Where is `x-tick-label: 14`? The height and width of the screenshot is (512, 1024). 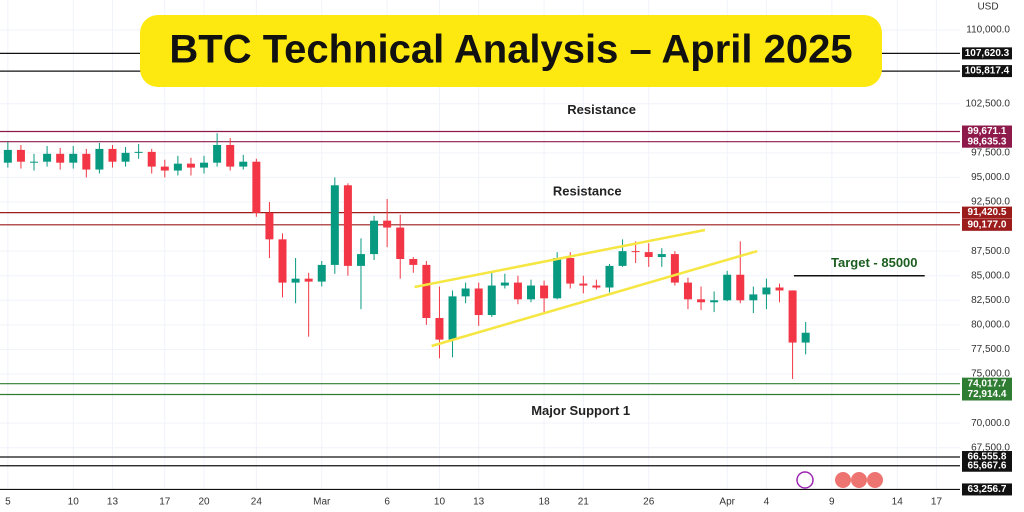
x-tick-label: 14 is located at coordinates (898, 502).